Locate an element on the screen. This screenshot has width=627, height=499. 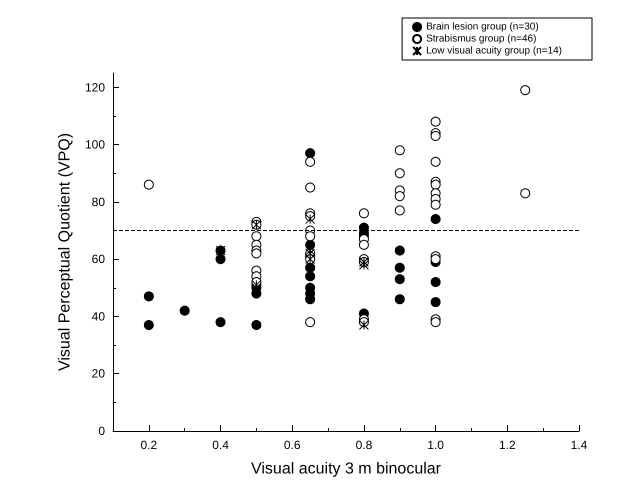
y-tick-label: 20 is located at coordinates (99, 373).